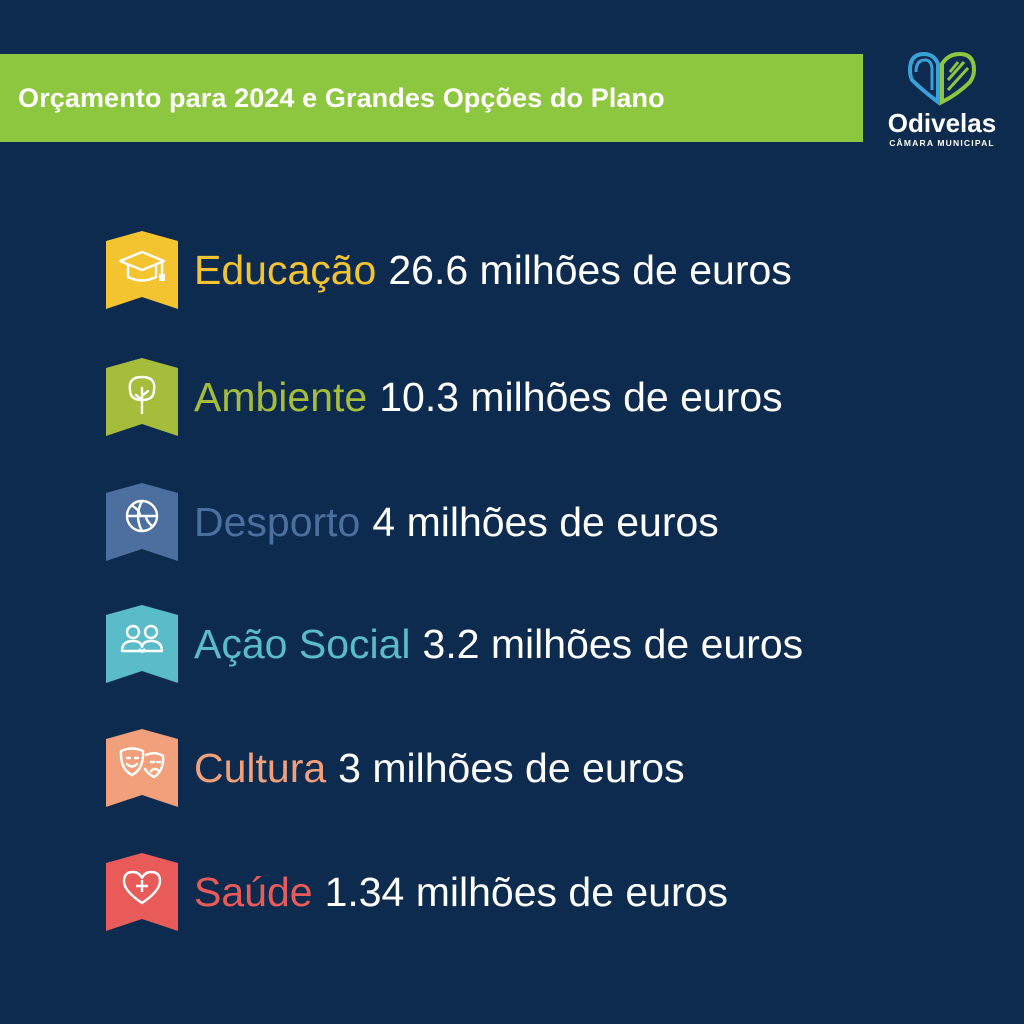  I want to click on budget-item-desporto: Desporto 4 milhões de euros, so click(556, 522).